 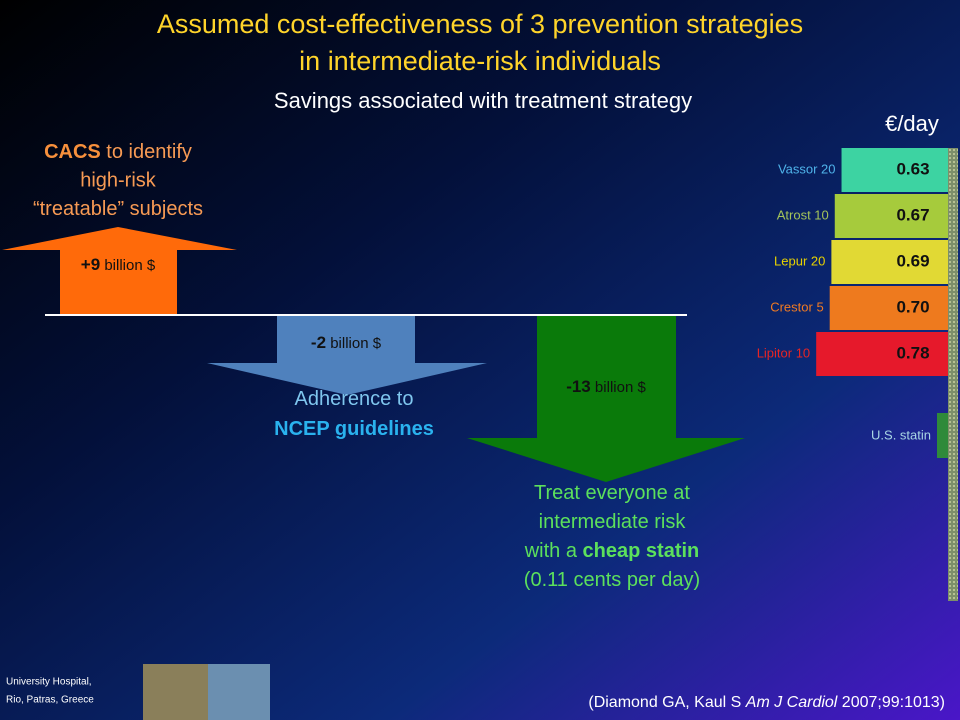 What do you see at coordinates (146, 152) in the screenshot?
I see `text-segment: to identify` at bounding box center [146, 152].